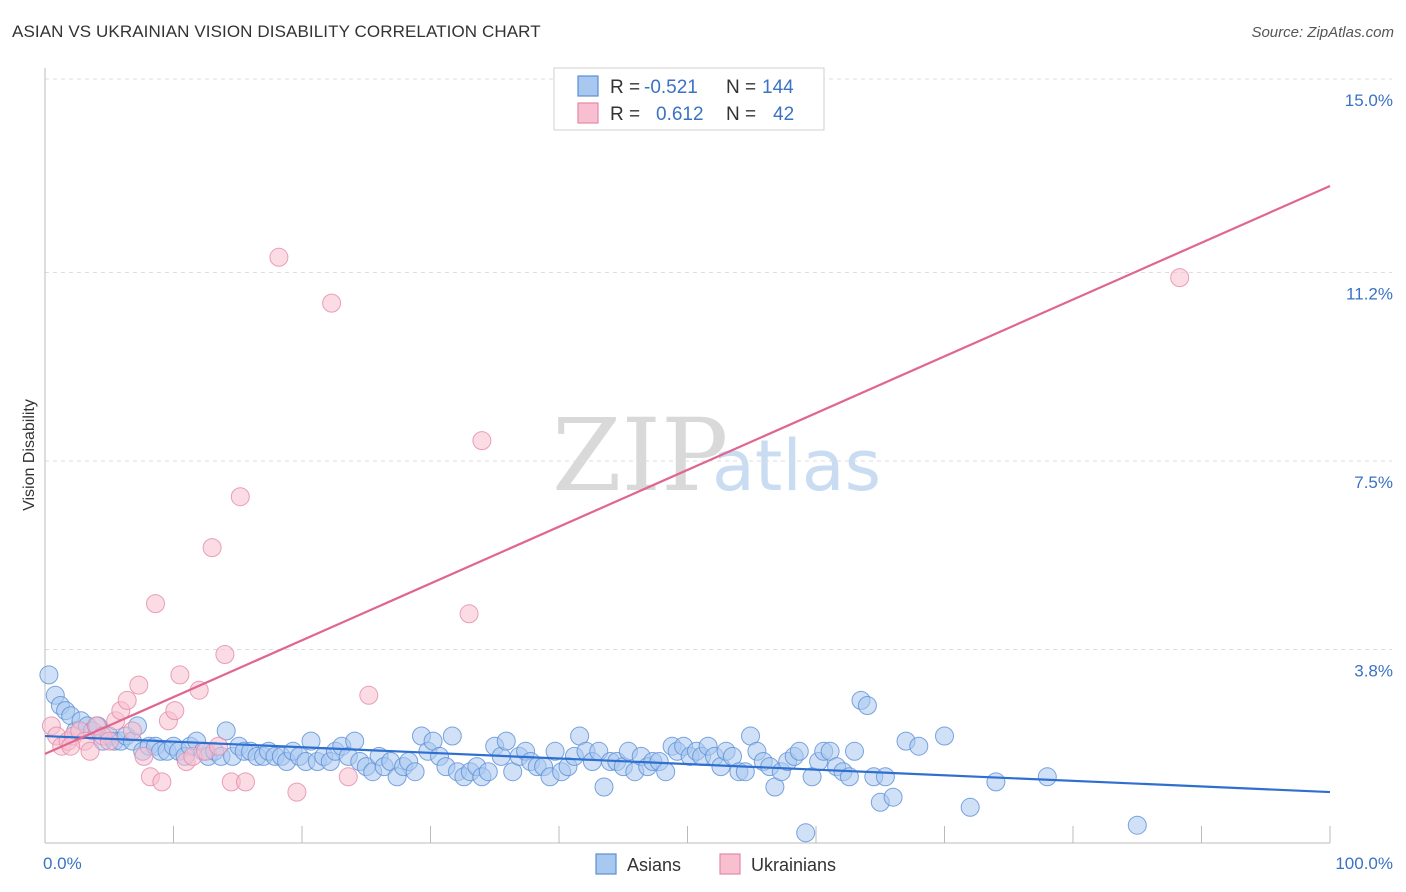 Image resolution: width=1406 pixels, height=892 pixels. I want to click on legend-swatch-ukrainians, so click(588, 113).